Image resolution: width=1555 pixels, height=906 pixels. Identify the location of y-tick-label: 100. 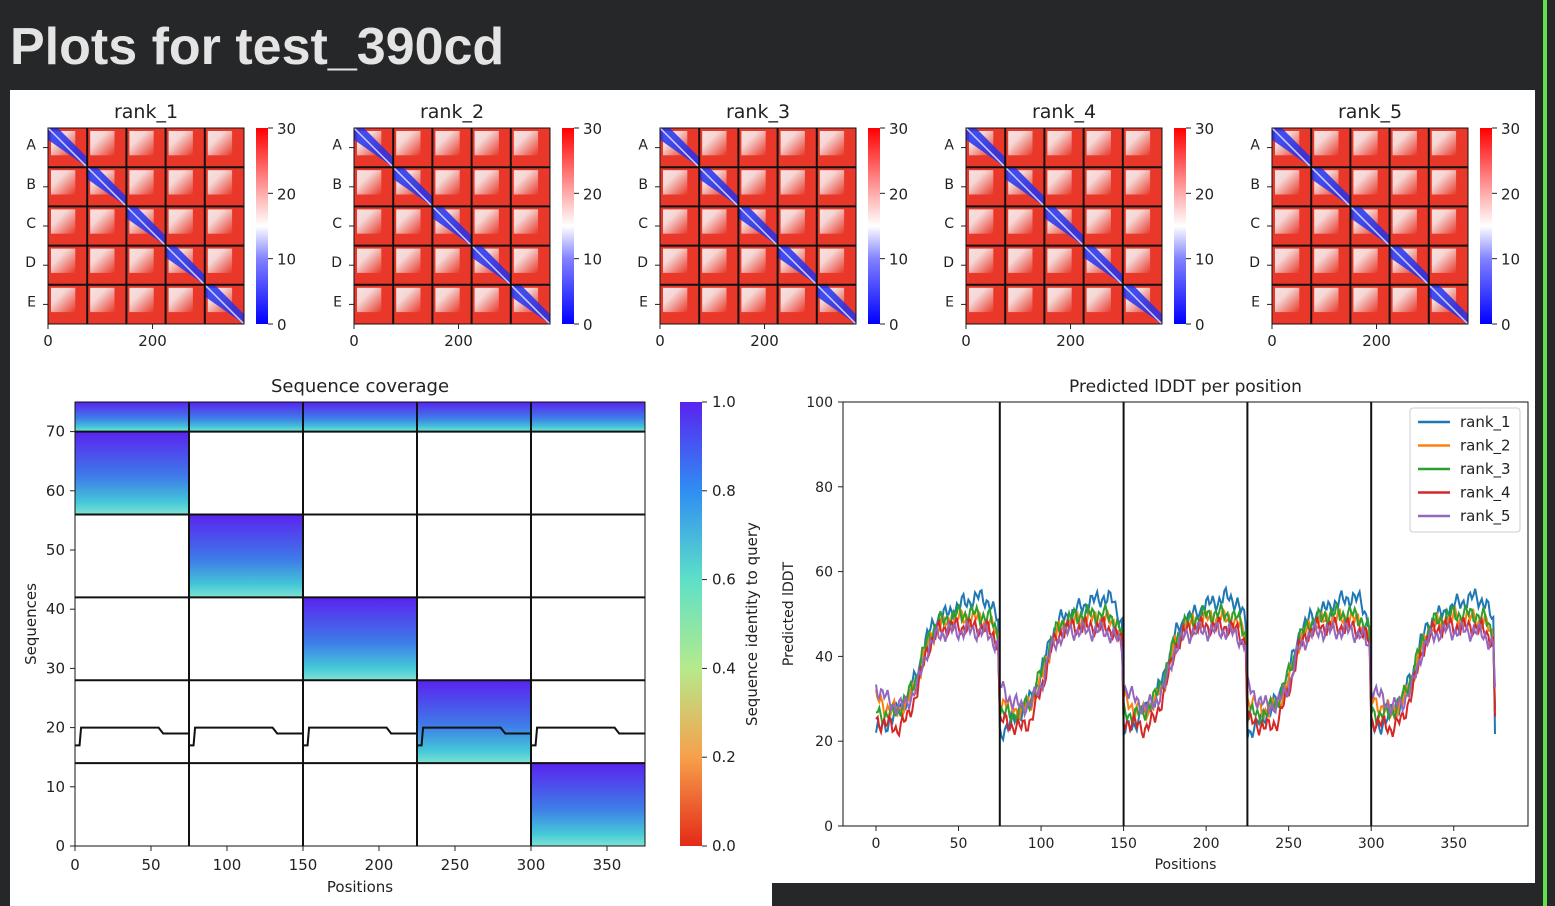
(819, 403).